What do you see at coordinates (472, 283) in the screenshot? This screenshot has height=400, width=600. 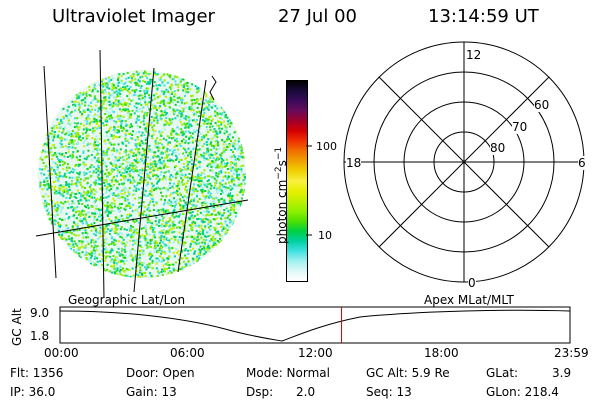 I see `mlt-label-0: 0` at bounding box center [472, 283].